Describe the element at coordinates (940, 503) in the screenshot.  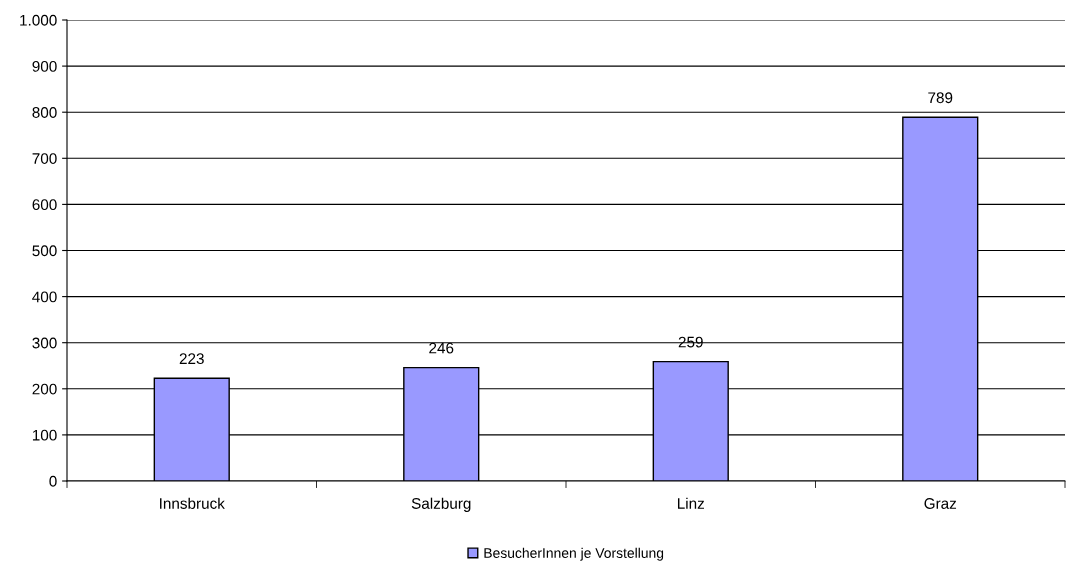
I see `x-tick-label: Graz` at that location.